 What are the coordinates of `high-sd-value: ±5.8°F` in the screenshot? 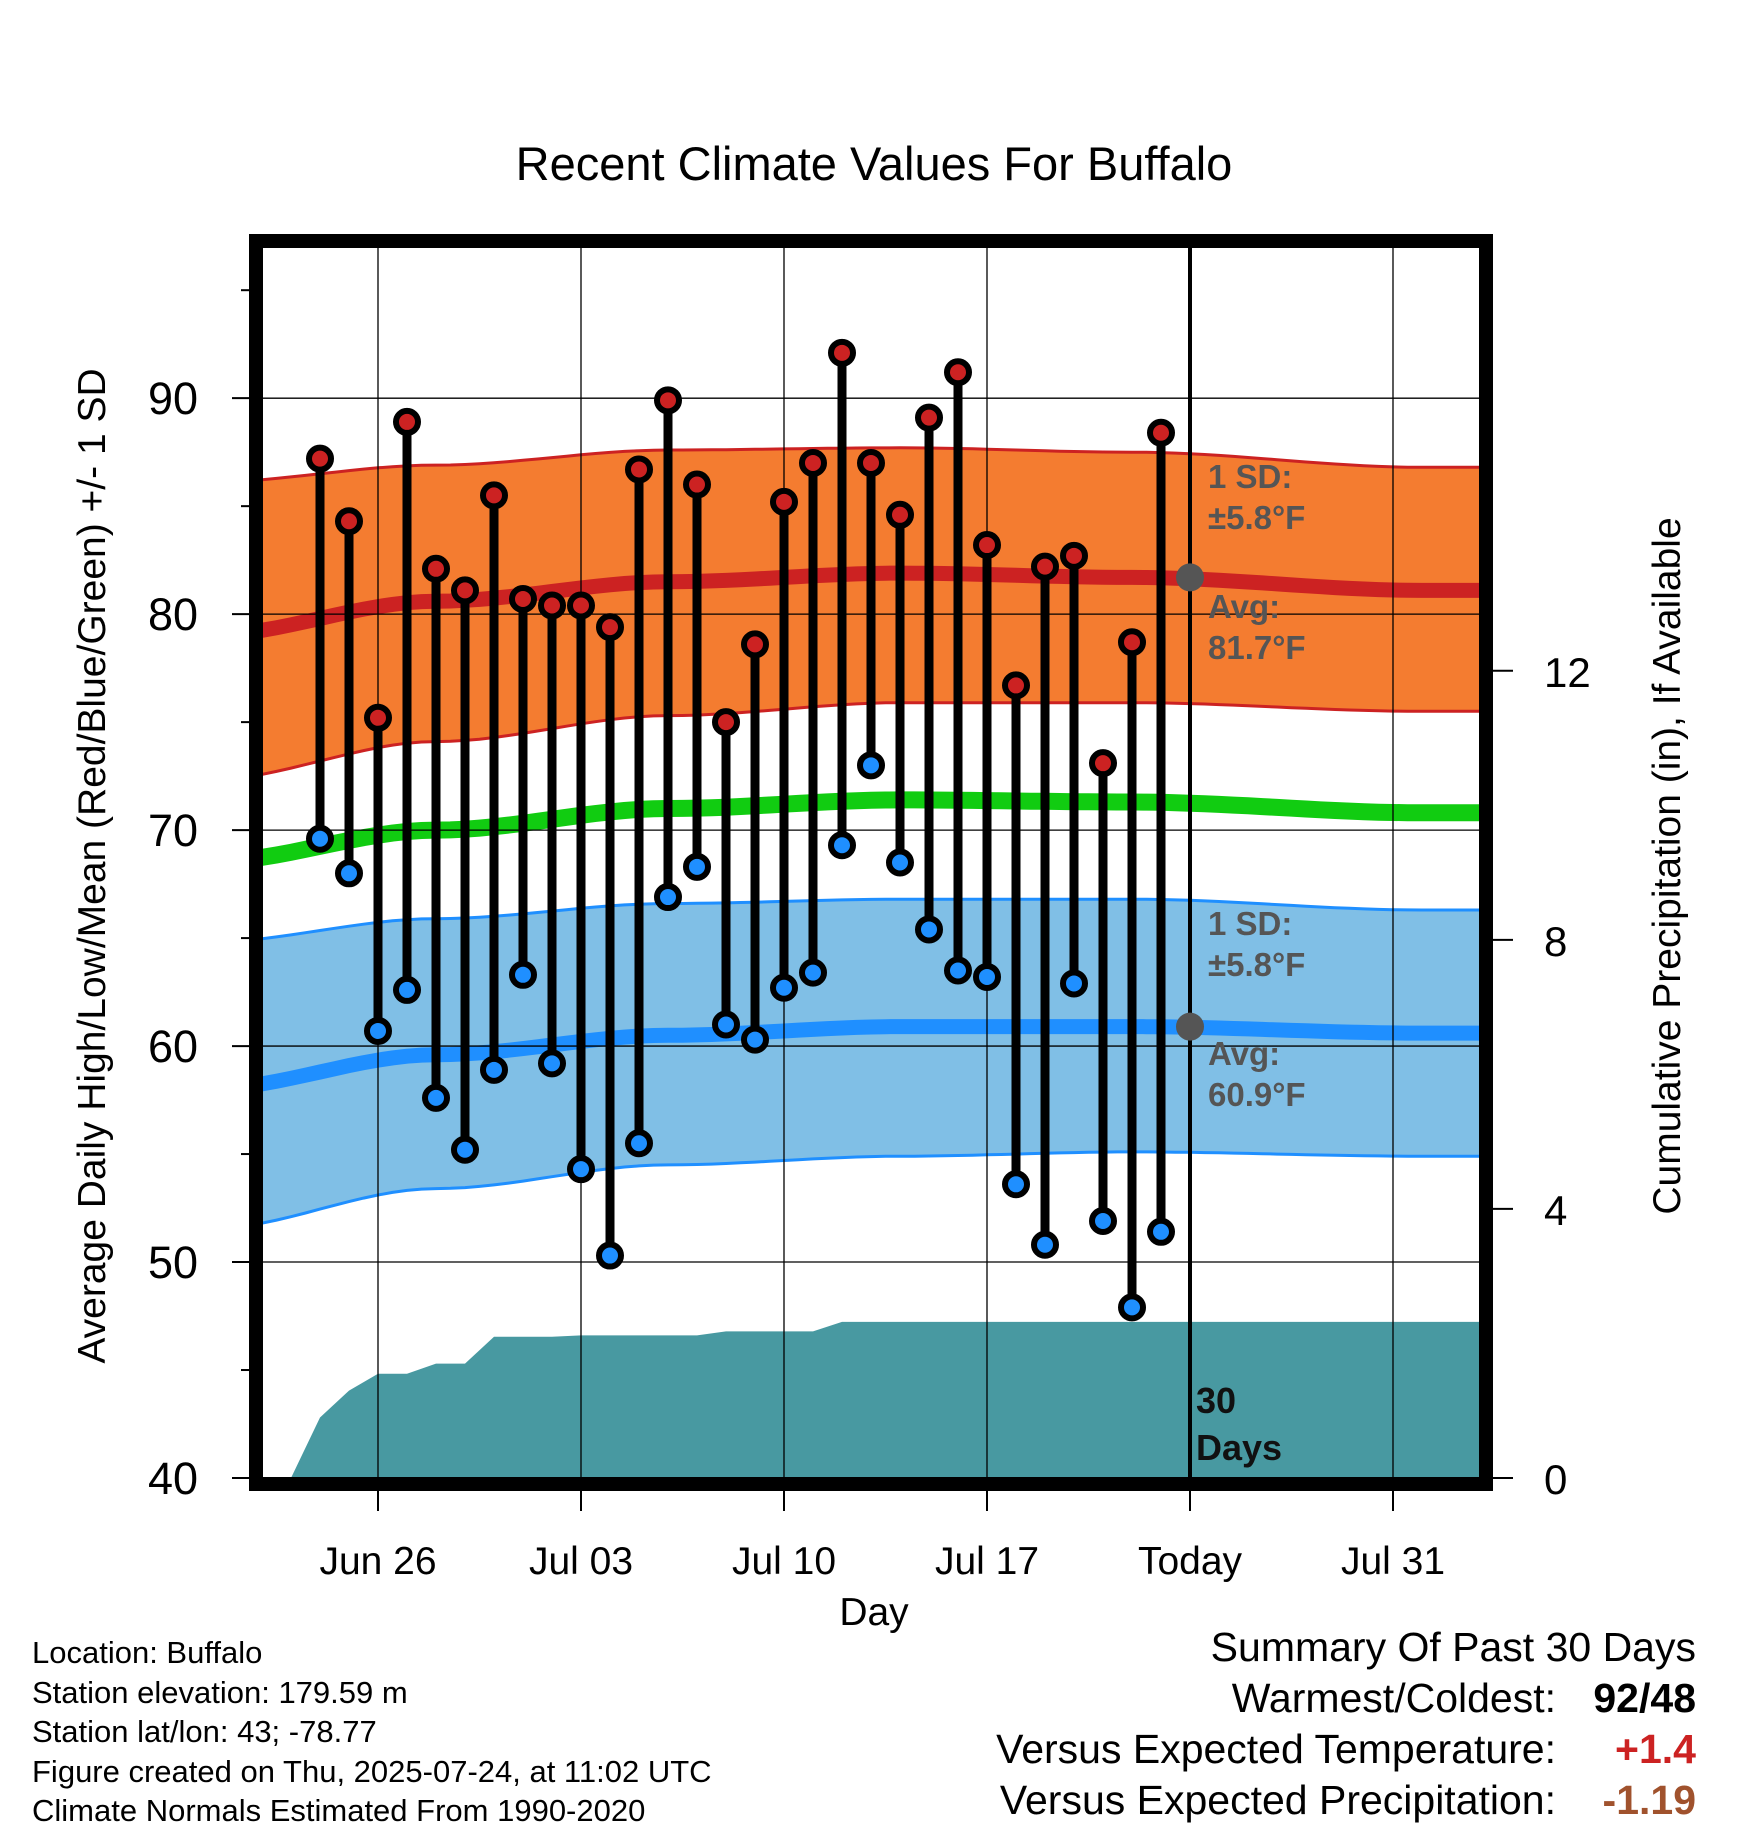 It's located at (1256, 517).